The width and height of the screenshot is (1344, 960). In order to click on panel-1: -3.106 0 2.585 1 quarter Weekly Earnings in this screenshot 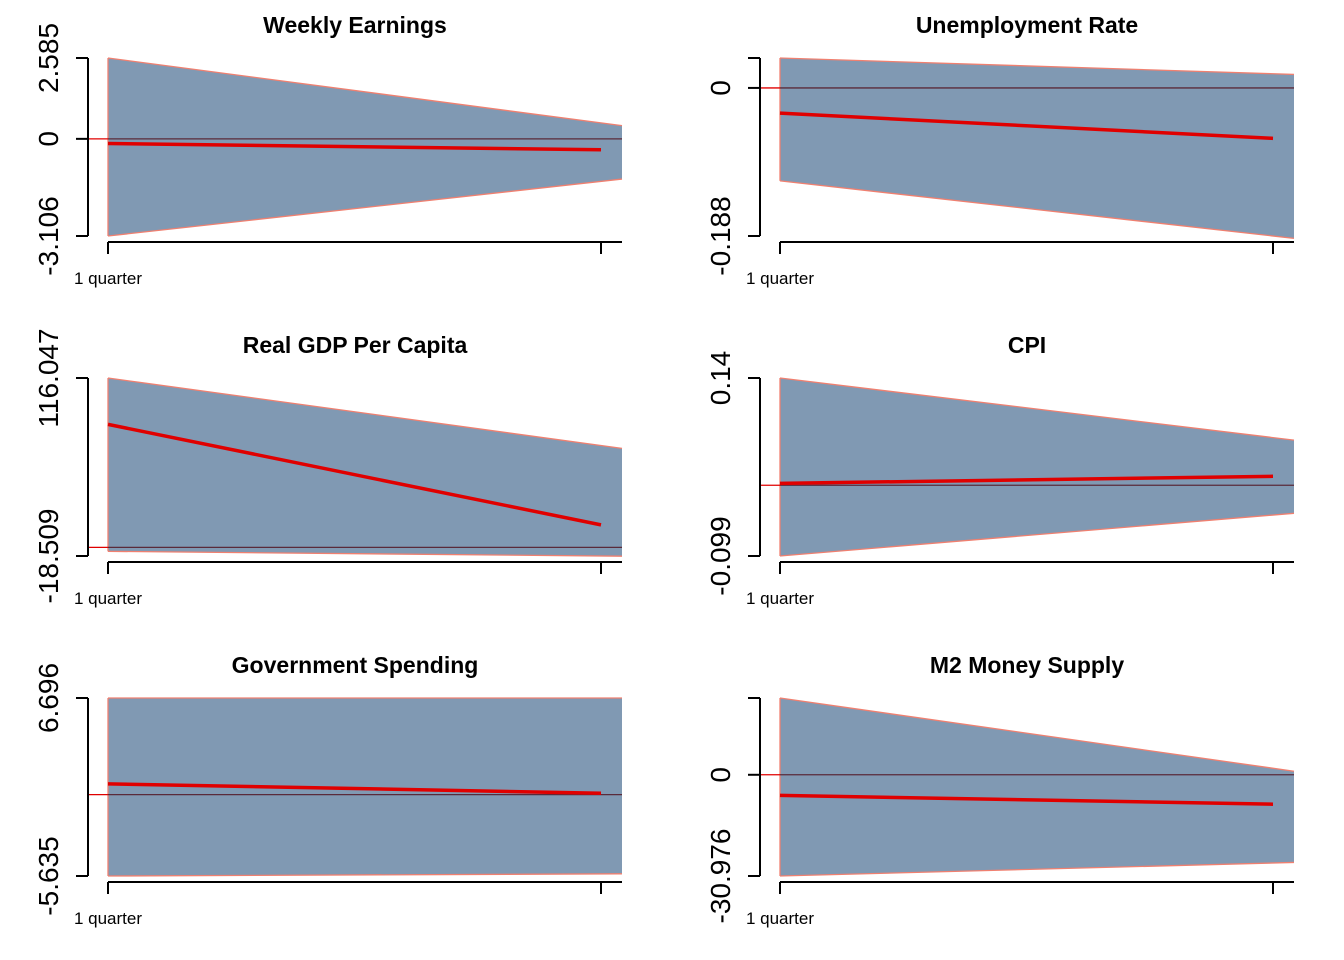, I will do `click(328, 150)`.